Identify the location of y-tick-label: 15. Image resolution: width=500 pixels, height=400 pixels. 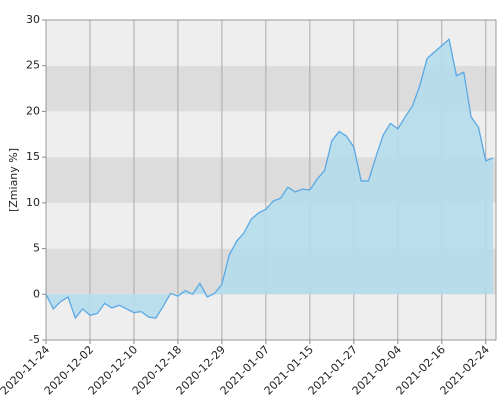
(33, 156).